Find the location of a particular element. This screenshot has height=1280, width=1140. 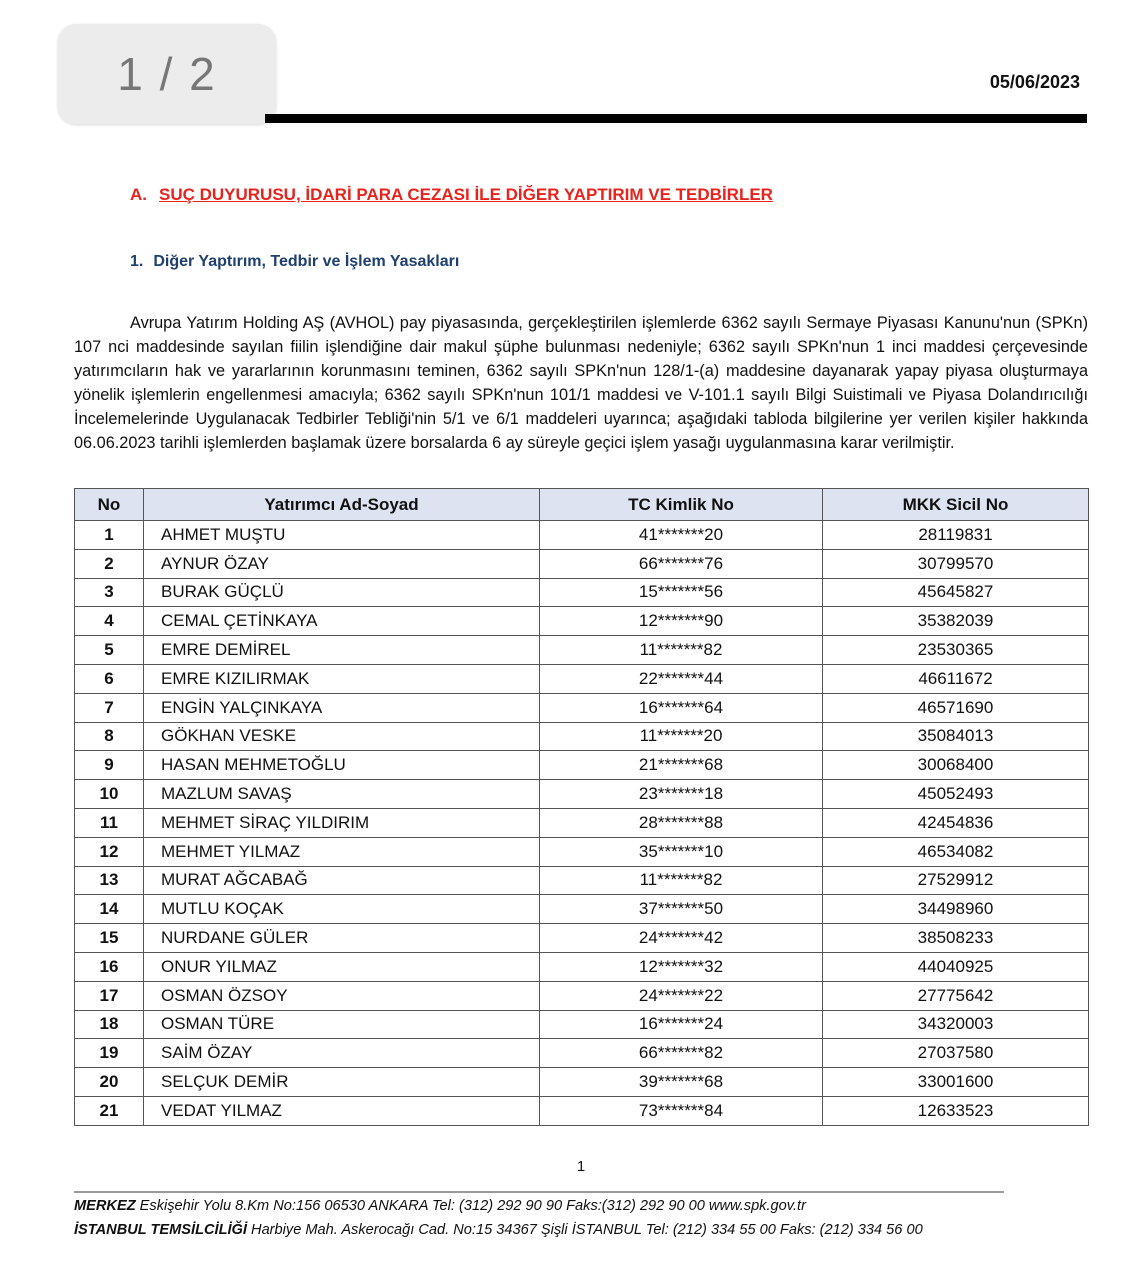

tc-id: 39*******68 is located at coordinates (681, 1082).